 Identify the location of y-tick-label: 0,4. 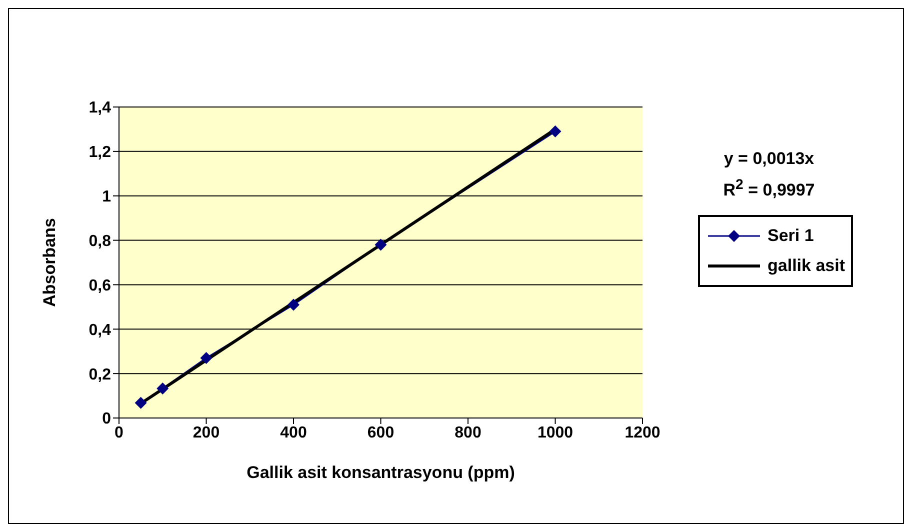
(100, 330).